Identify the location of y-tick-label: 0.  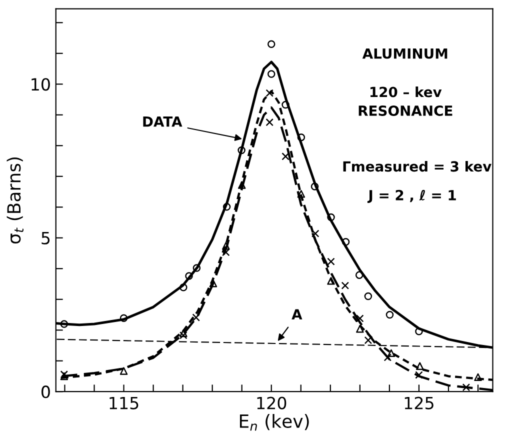
(46, 392).